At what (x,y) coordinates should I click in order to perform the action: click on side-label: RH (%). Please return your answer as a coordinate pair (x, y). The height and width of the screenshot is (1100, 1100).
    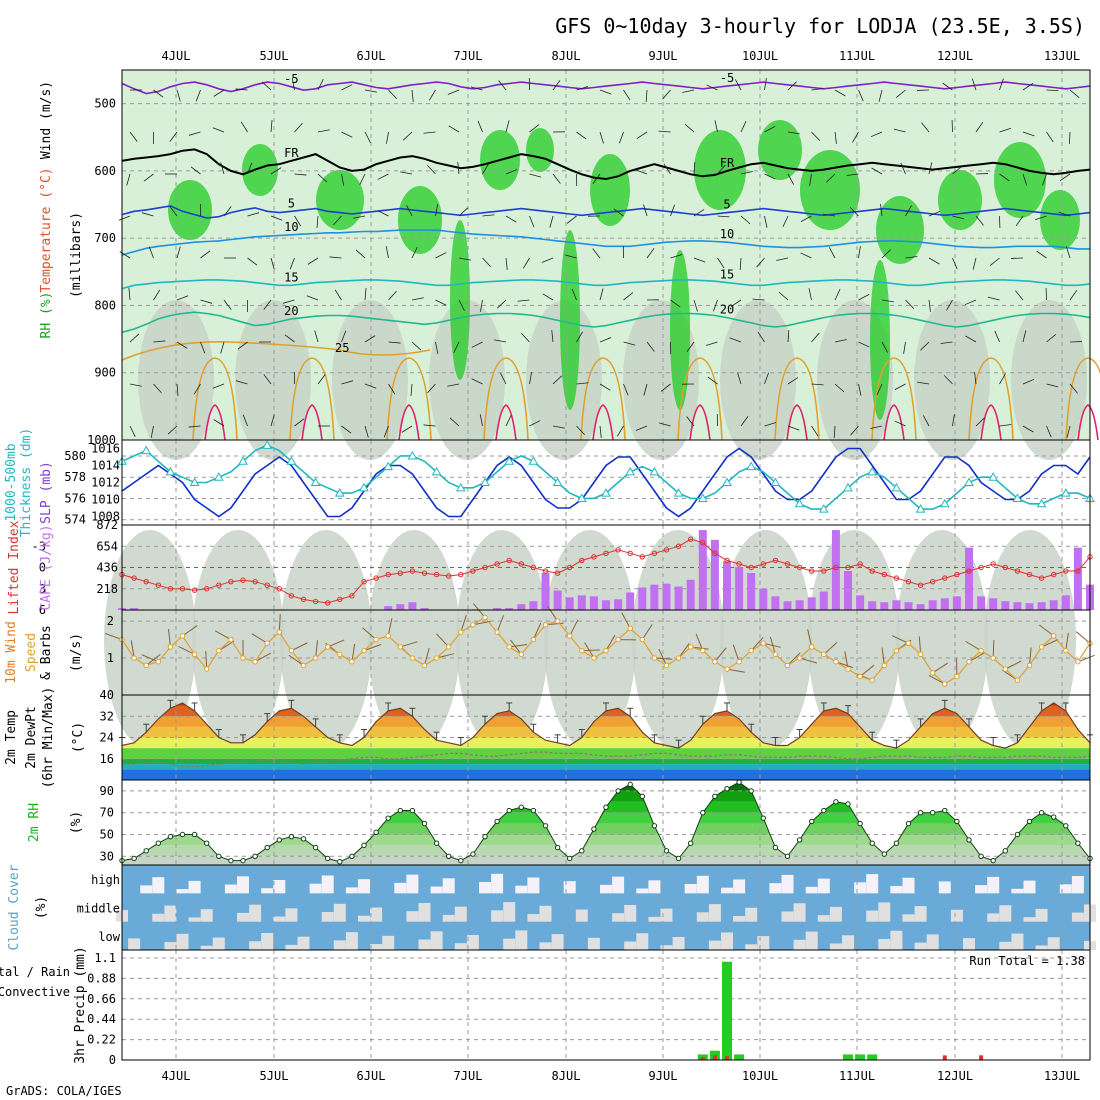
    Looking at the image, I should click on (46, 315).